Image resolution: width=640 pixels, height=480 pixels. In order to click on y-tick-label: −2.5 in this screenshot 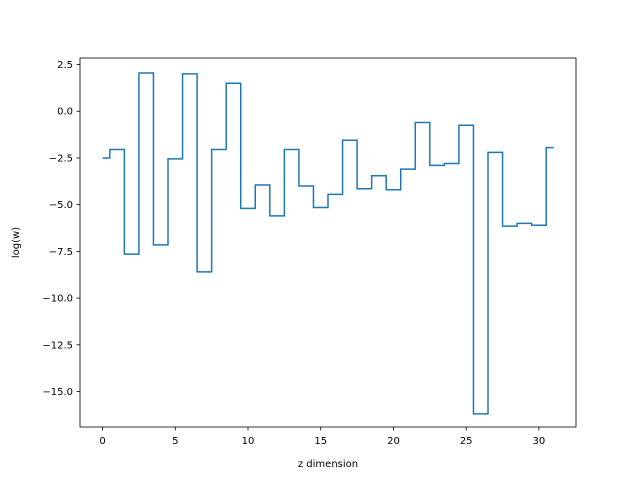, I will do `click(61, 158)`.